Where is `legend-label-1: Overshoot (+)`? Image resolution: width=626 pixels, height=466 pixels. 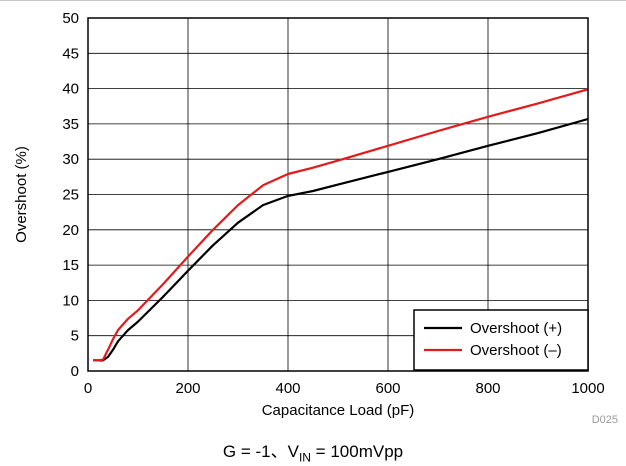 legend-label-1: Overshoot (+) is located at coordinates (516, 328).